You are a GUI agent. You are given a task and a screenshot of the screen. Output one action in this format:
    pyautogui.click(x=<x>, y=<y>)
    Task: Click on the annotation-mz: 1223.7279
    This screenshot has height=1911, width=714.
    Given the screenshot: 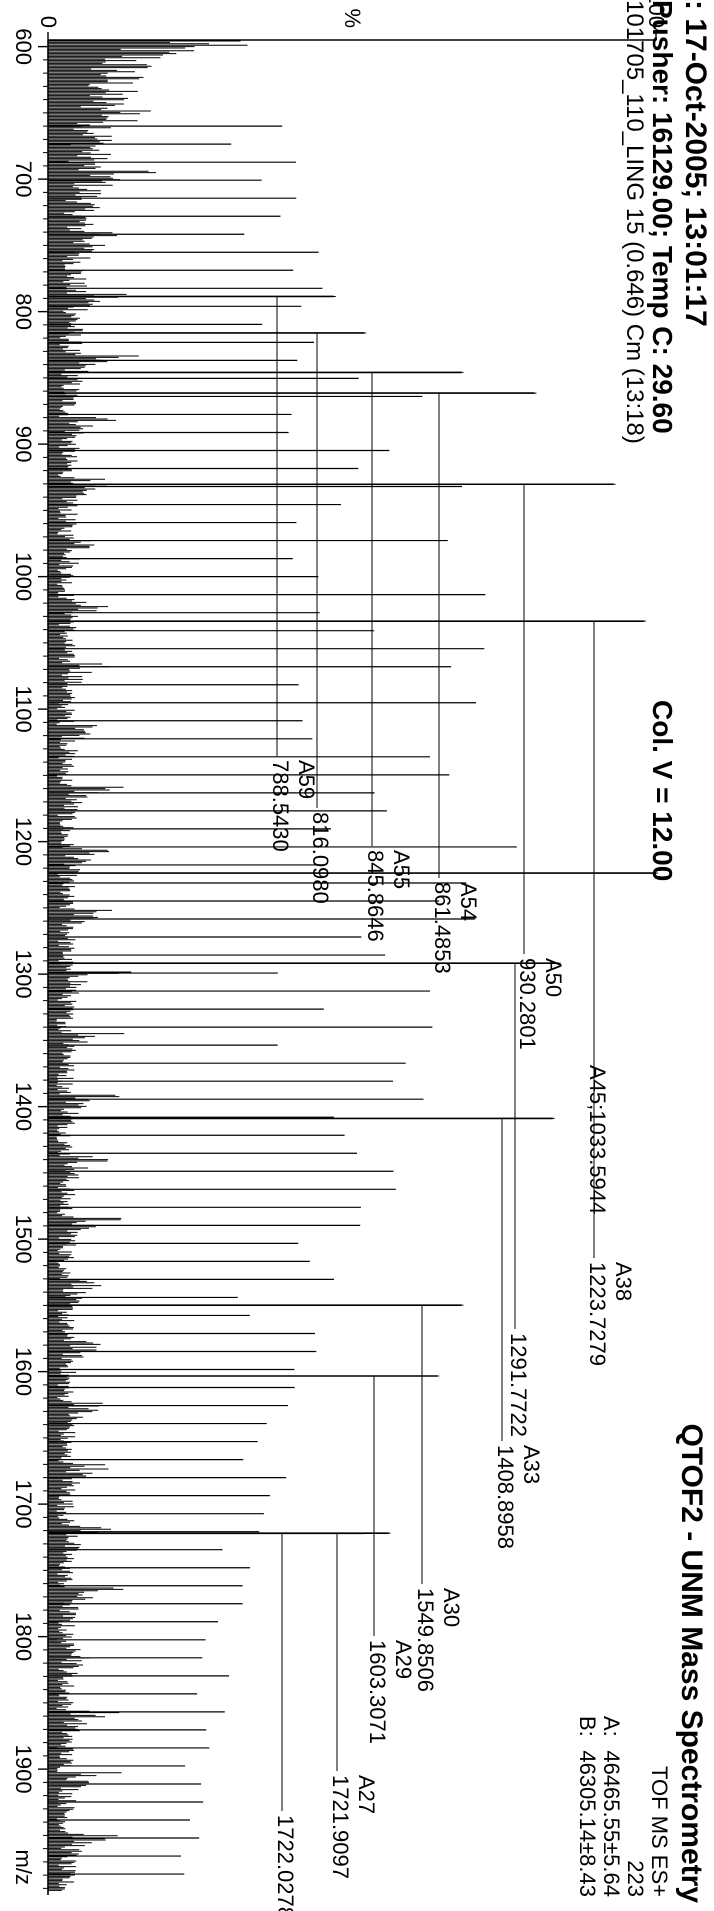 What is the action you would take?
    pyautogui.click(x=597, y=1314)
    